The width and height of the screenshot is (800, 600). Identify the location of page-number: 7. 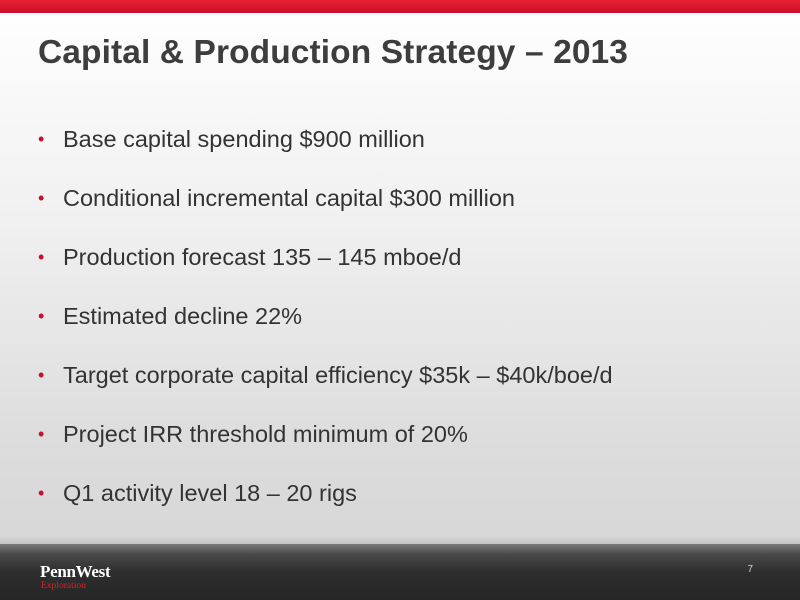
(750, 569).